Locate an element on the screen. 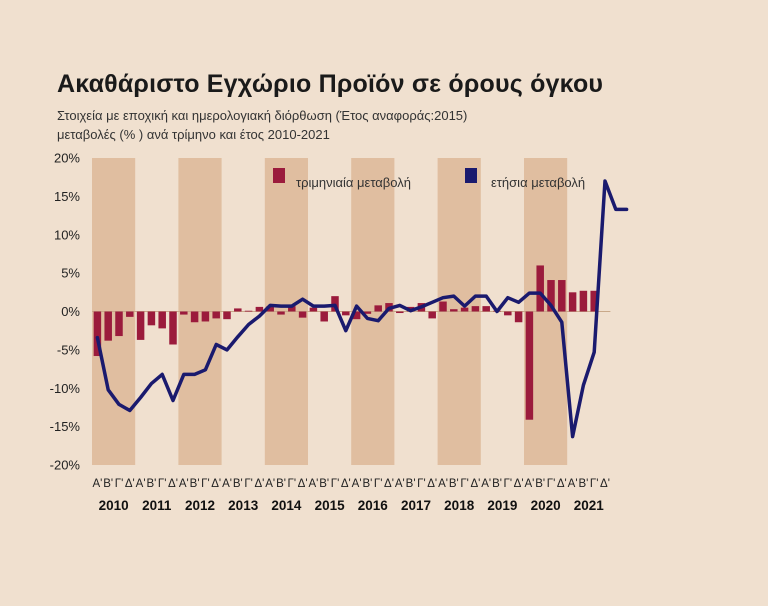 Image resolution: width=768 pixels, height=606 pixels. legend-bar-swatch is located at coordinates (279, 175).